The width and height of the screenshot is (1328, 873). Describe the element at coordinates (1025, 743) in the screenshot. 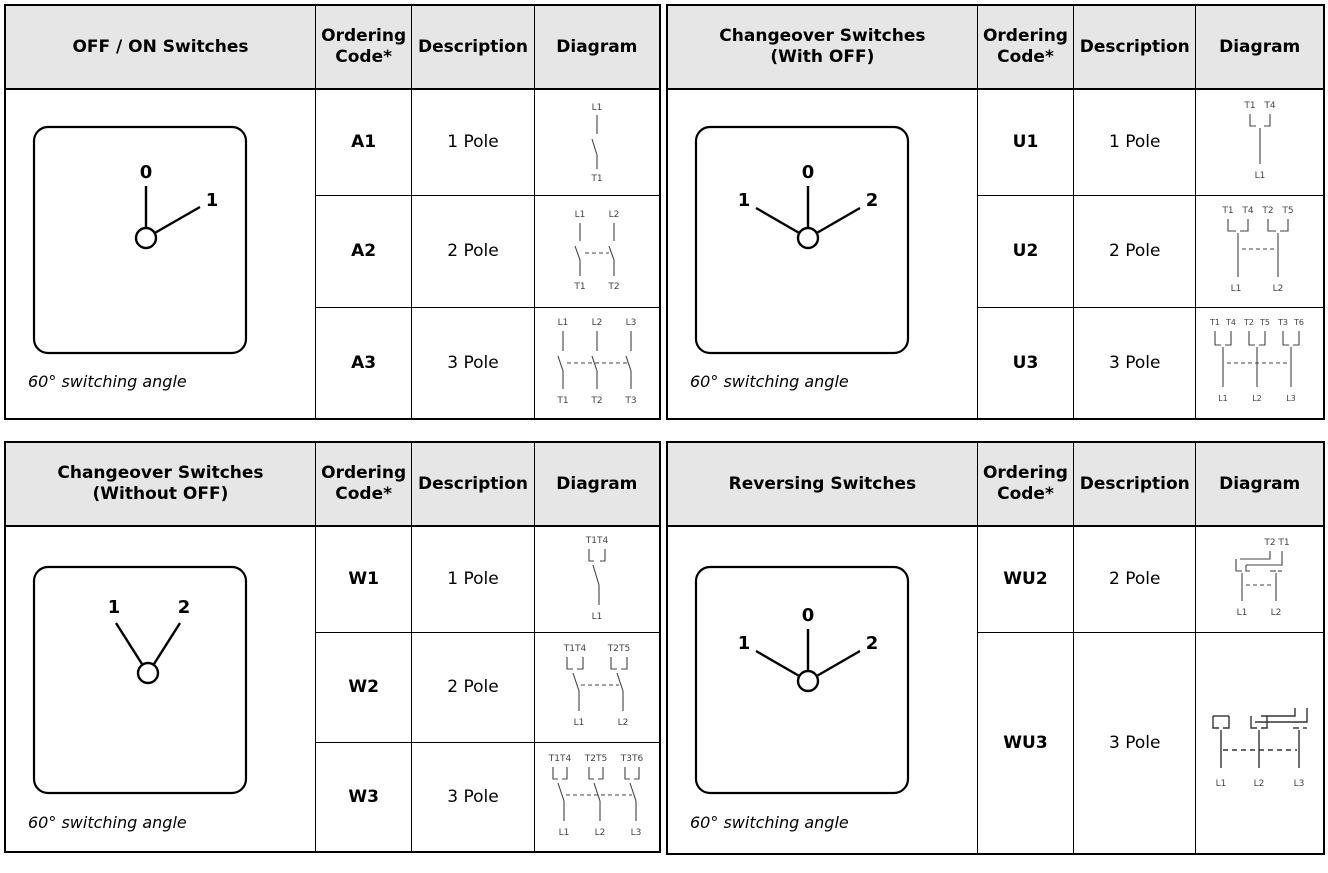

I see `ordering-code: WU3` at that location.